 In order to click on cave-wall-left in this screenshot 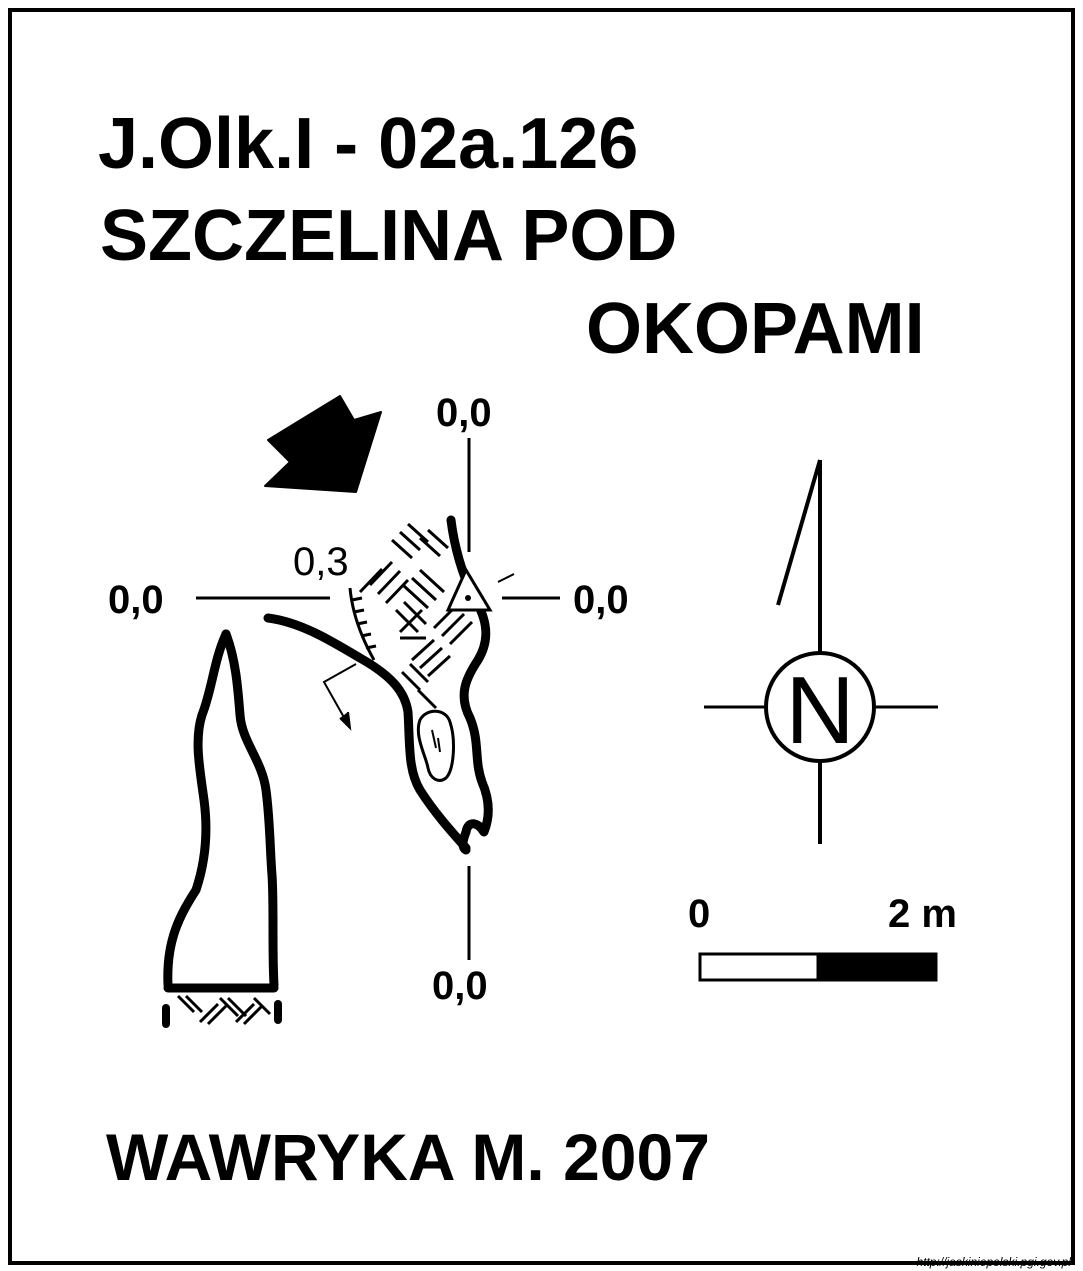, I will do `click(367, 733)`.